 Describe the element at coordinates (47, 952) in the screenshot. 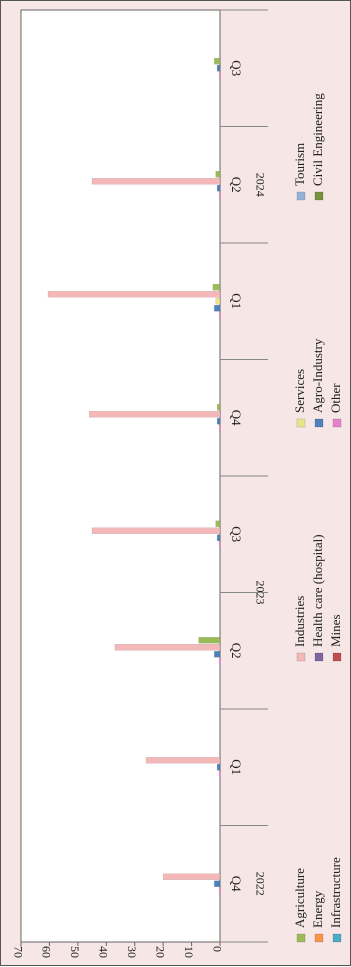

I see `tick-label: 60` at that location.